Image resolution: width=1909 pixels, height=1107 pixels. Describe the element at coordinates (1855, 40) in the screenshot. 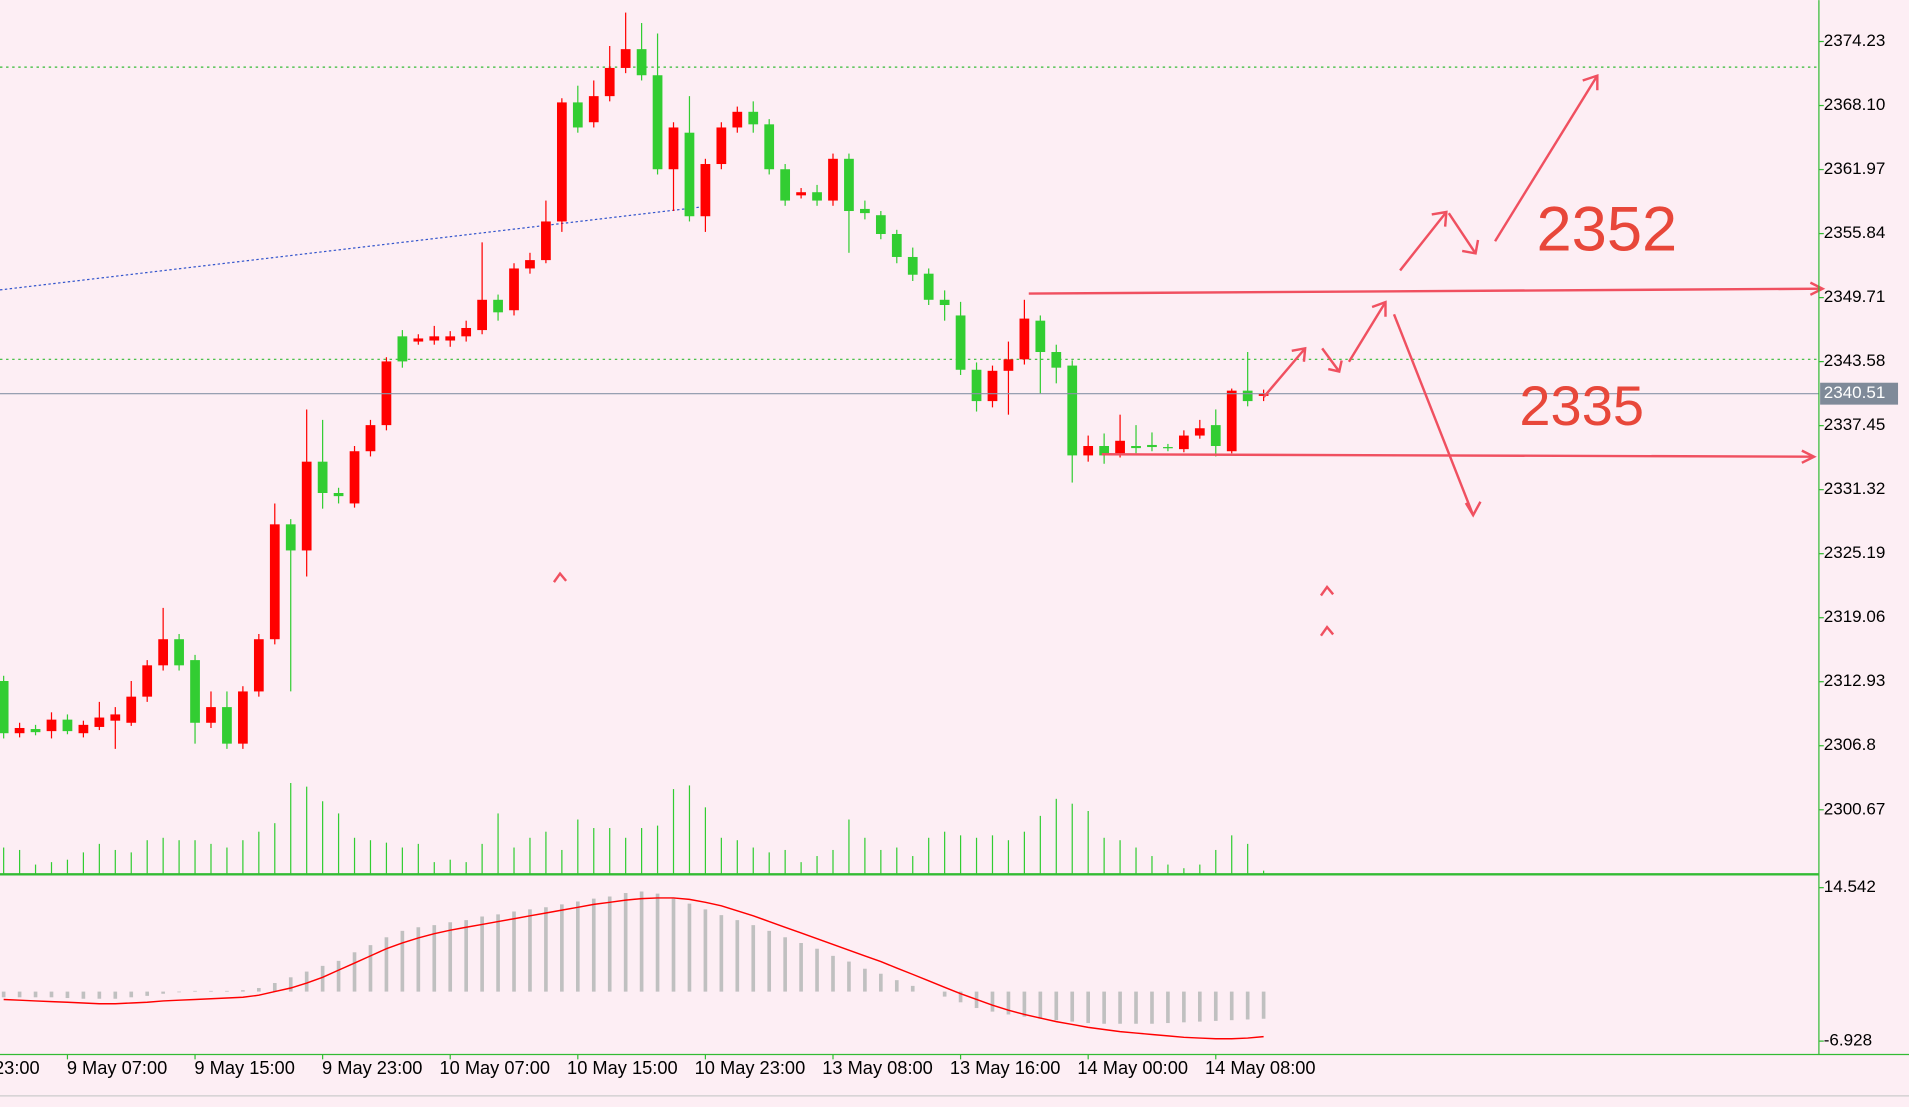

I see `y-tick-label: 2374.23` at that location.